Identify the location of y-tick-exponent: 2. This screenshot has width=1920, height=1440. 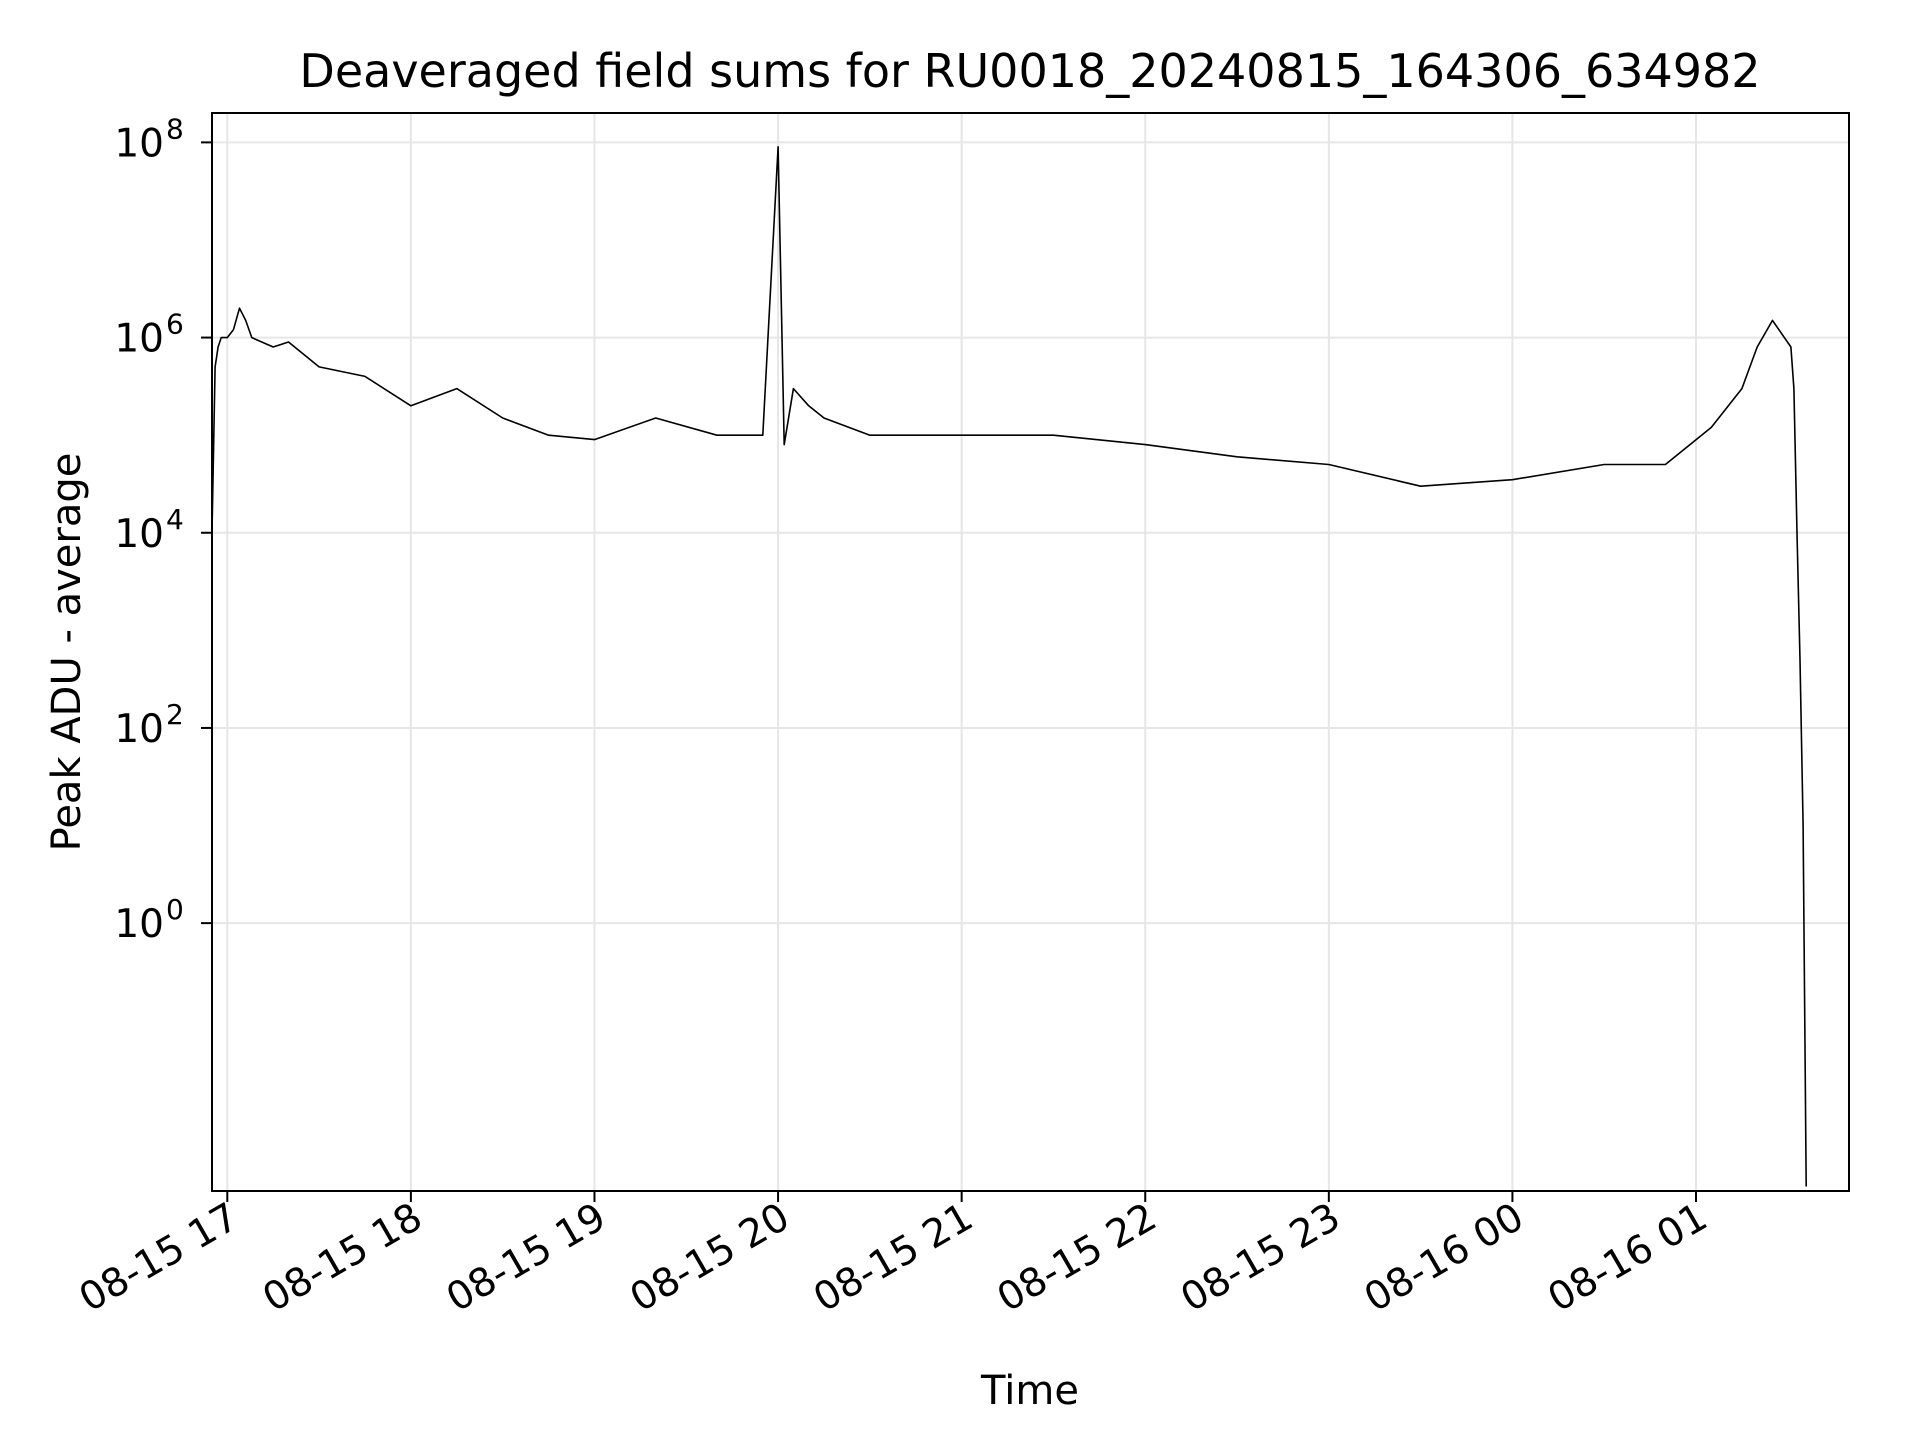
(175, 714).